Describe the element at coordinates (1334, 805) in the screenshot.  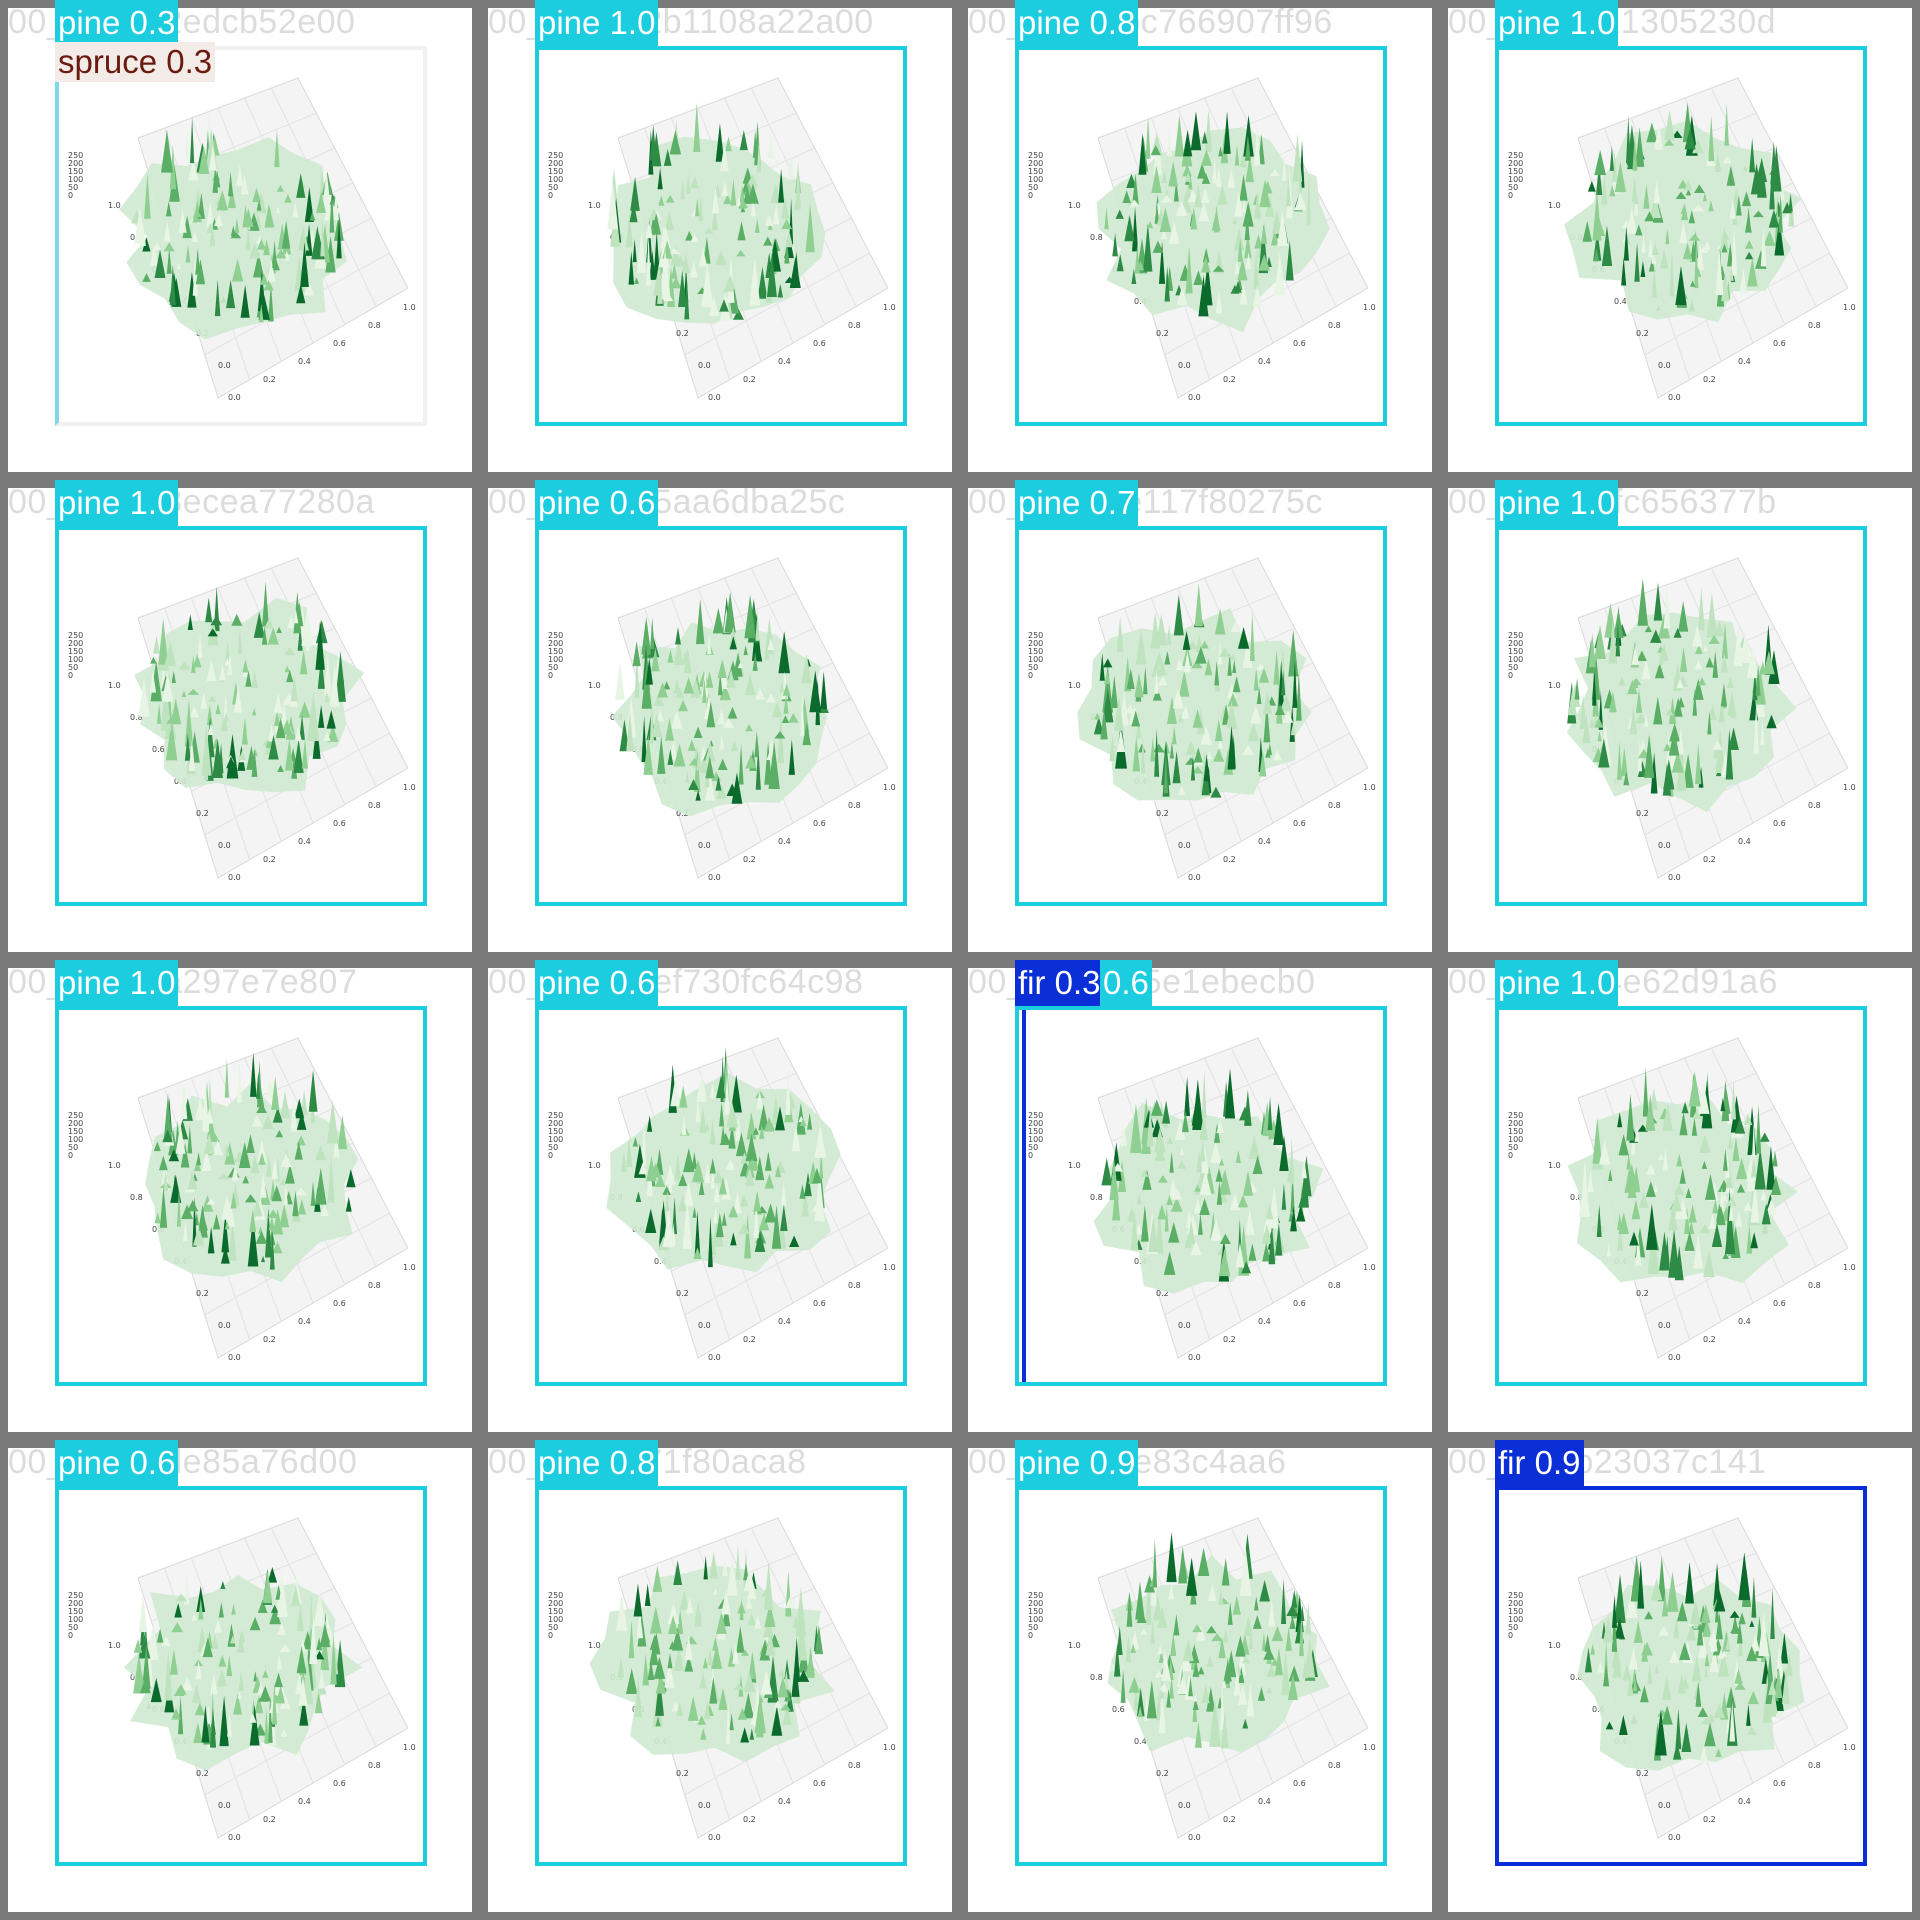
I see `x-tick-label: 0.8` at that location.